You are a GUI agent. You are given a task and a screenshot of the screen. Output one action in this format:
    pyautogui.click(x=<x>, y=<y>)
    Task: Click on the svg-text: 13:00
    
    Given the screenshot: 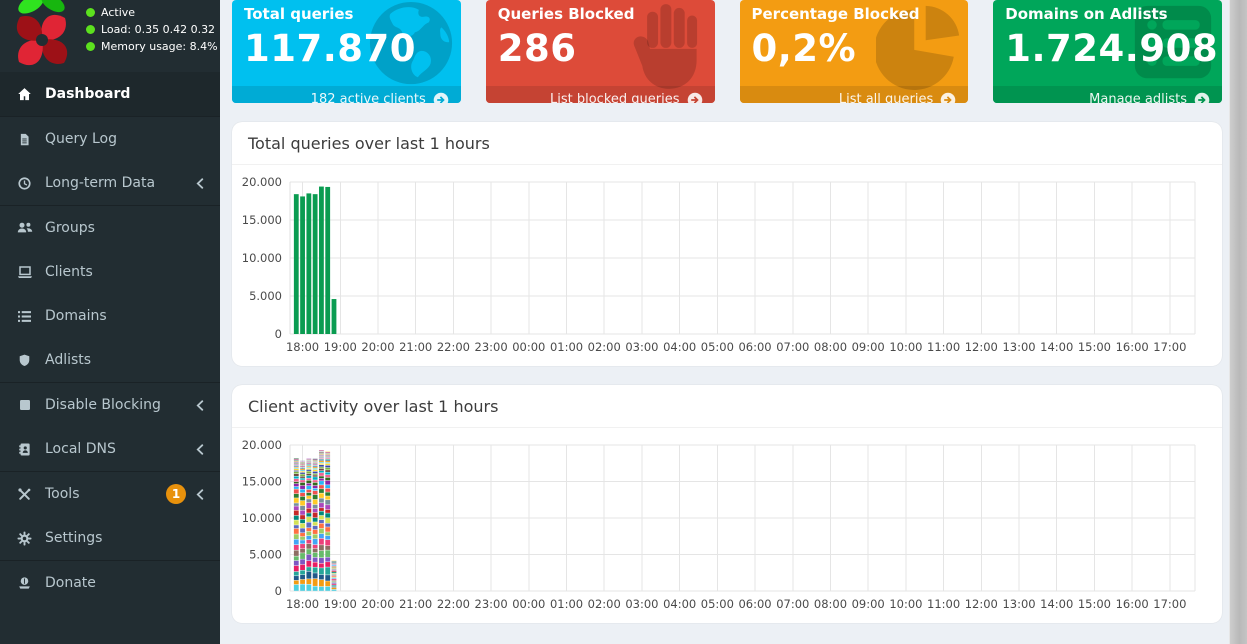 What is the action you would take?
    pyautogui.click(x=1018, y=604)
    